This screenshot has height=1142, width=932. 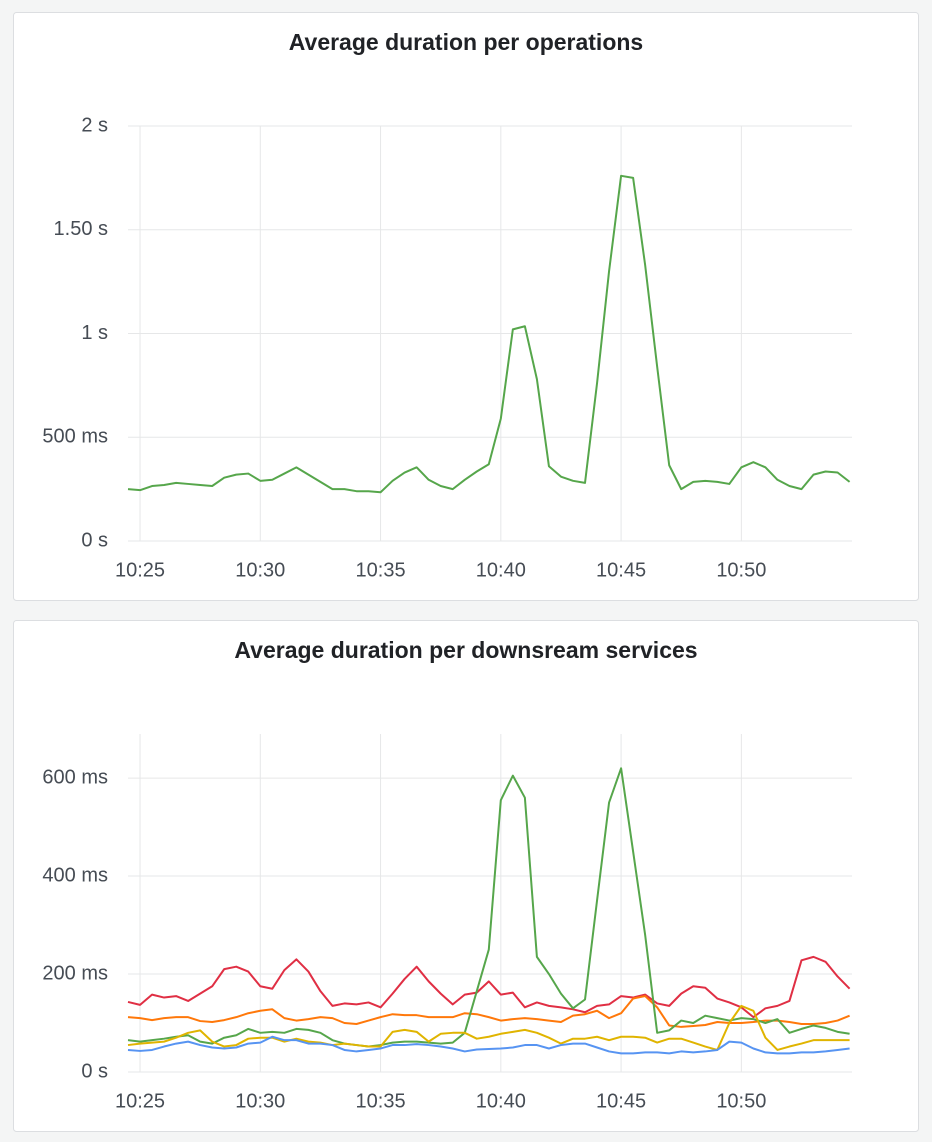 What do you see at coordinates (75, 875) in the screenshot?
I see `y-tick-label: 400 ms` at bounding box center [75, 875].